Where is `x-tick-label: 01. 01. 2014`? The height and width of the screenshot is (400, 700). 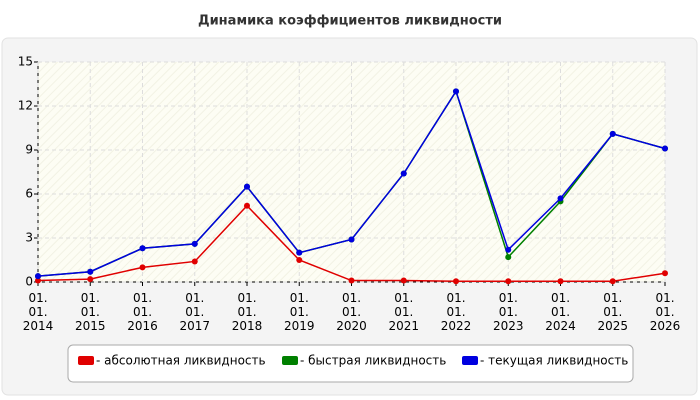 x-tick-label: 01. 01. 2014 is located at coordinates (38, 312).